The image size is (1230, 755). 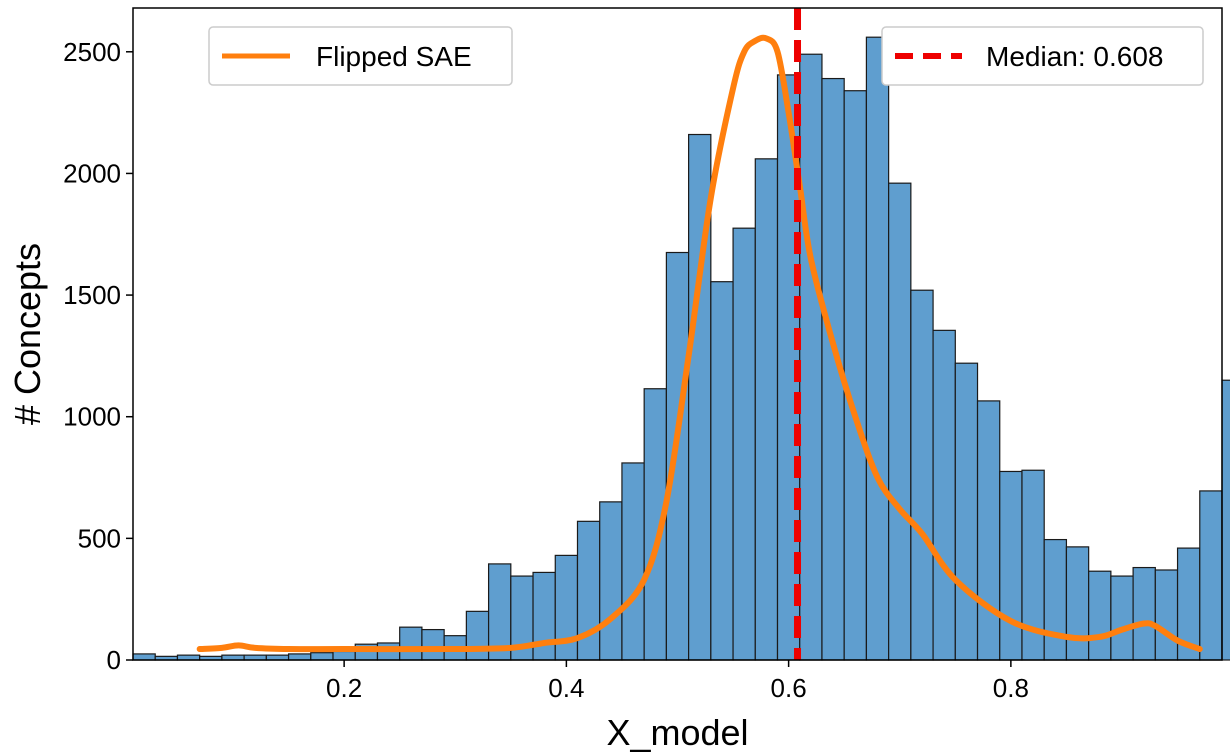 What do you see at coordinates (92, 295) in the screenshot?
I see `y-tick-label: 1500` at bounding box center [92, 295].